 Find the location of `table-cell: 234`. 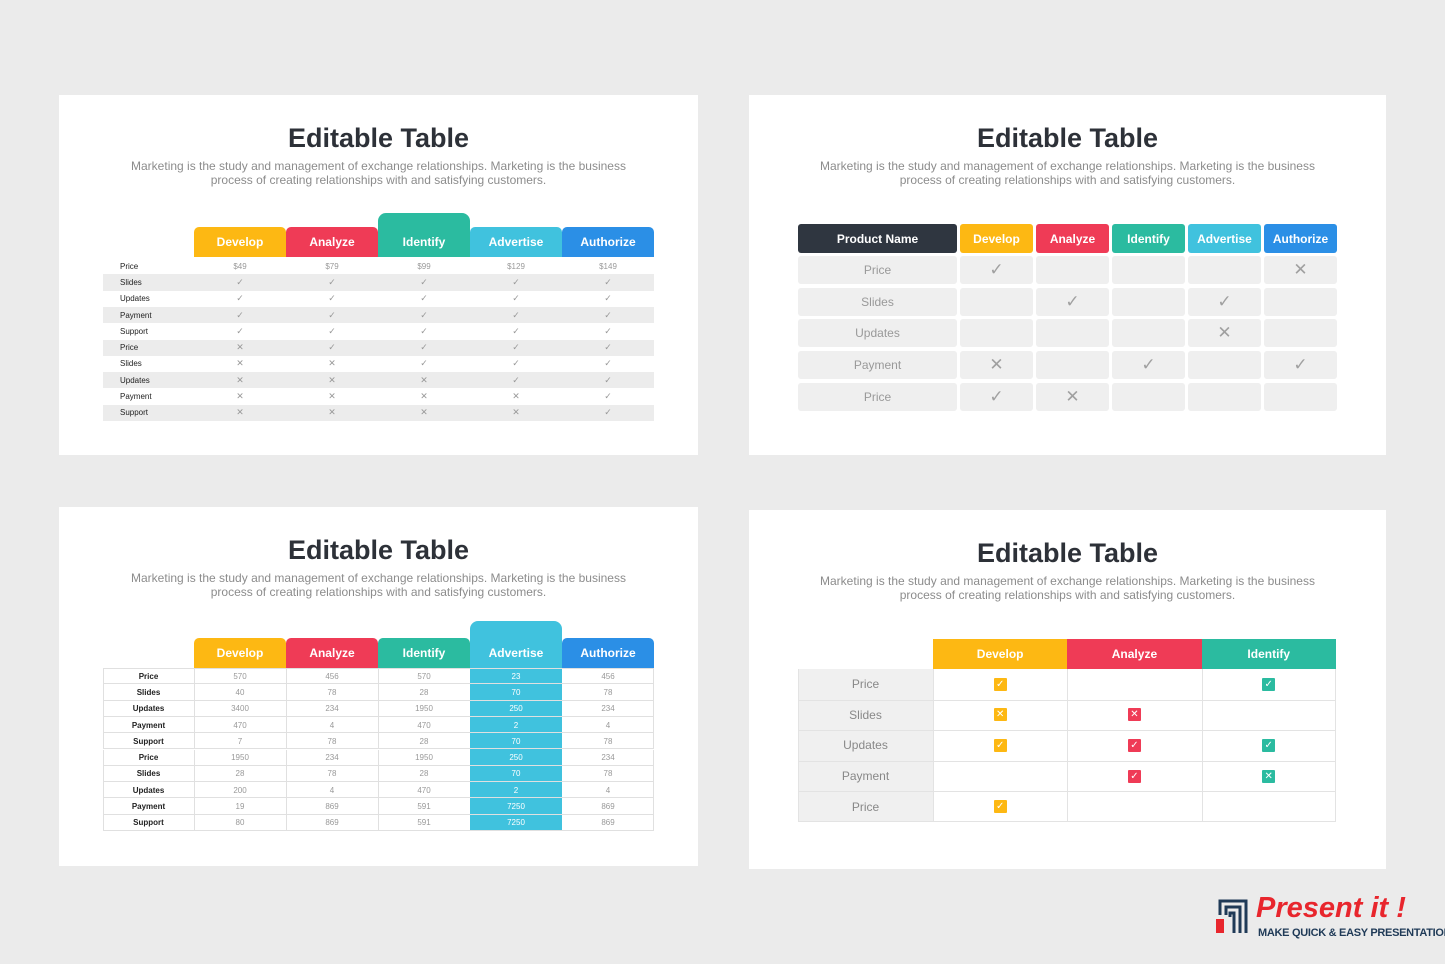

table-cell: 234 is located at coordinates (608, 758).